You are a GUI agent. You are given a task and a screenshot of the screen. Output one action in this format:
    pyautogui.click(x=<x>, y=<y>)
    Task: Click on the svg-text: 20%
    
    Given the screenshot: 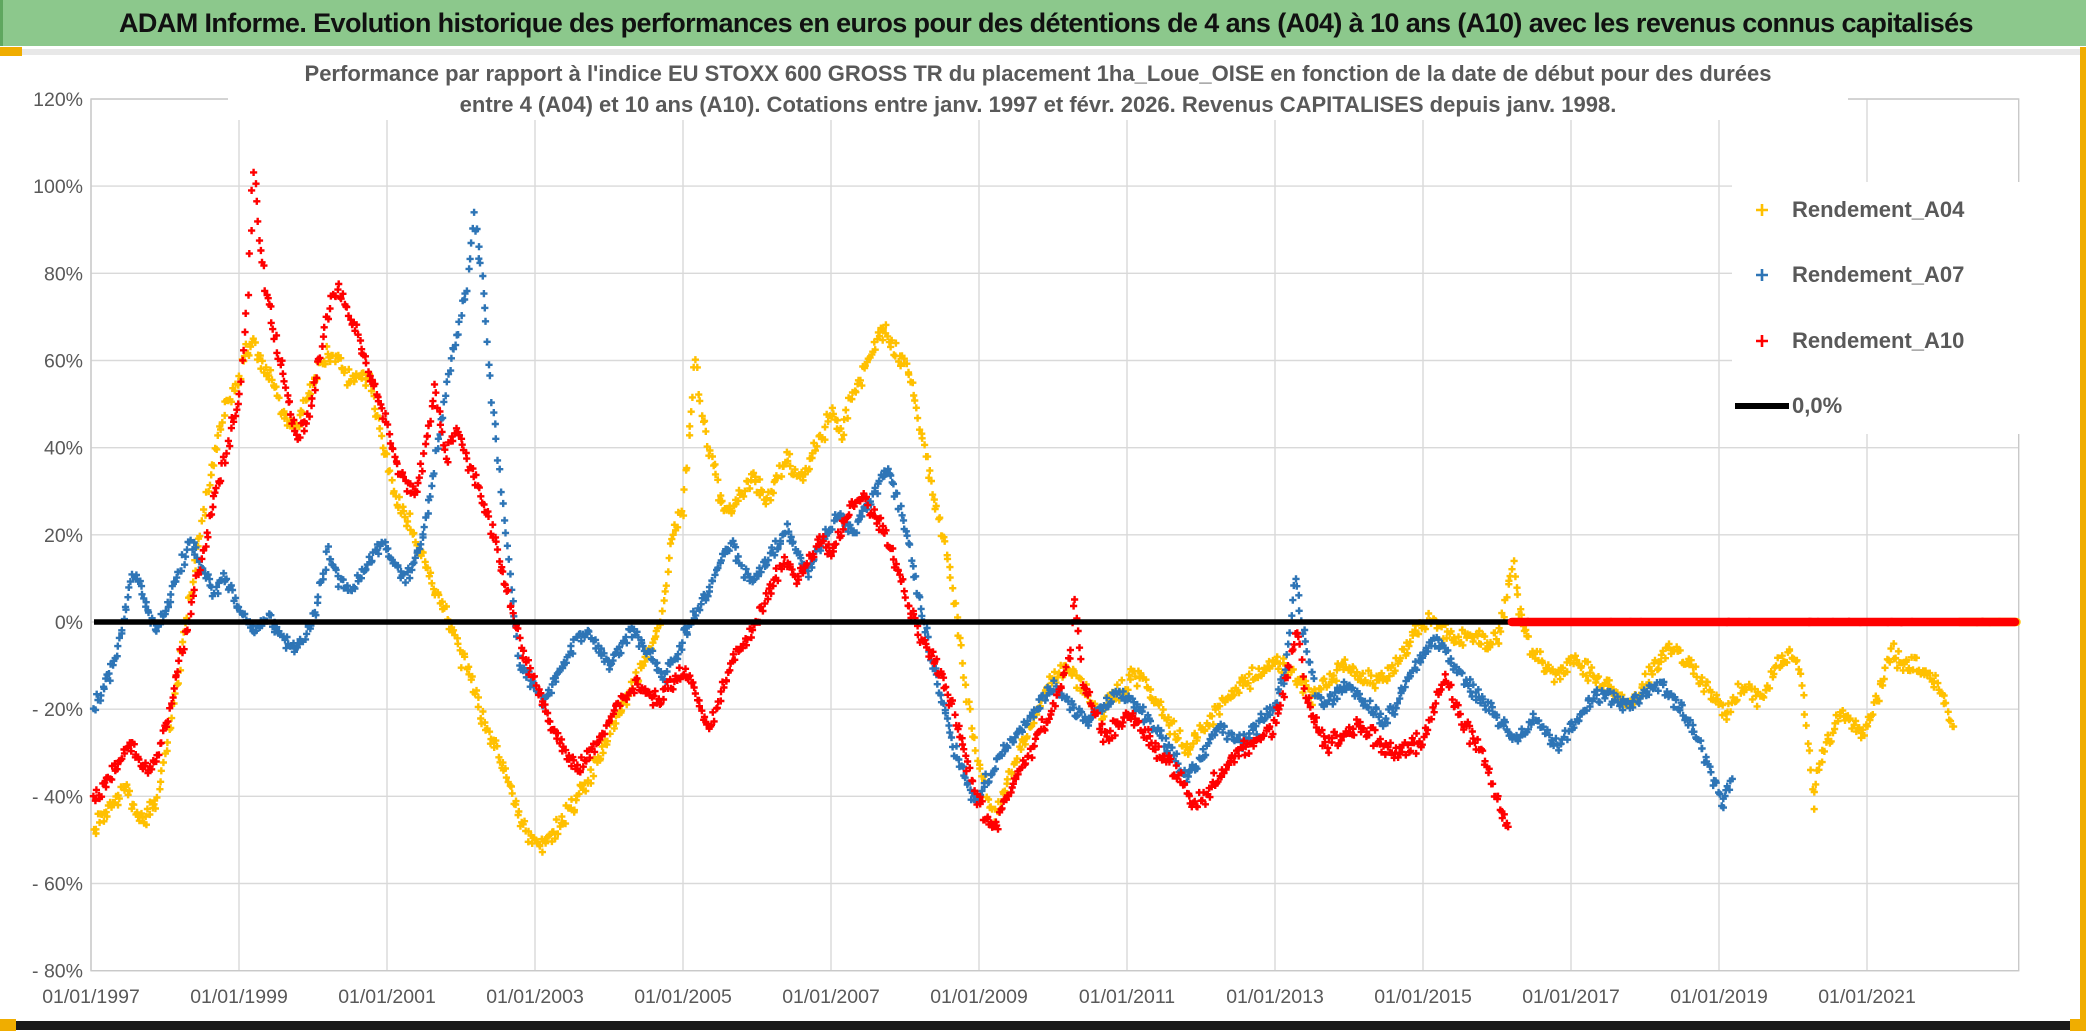 What is the action you would take?
    pyautogui.click(x=63, y=536)
    